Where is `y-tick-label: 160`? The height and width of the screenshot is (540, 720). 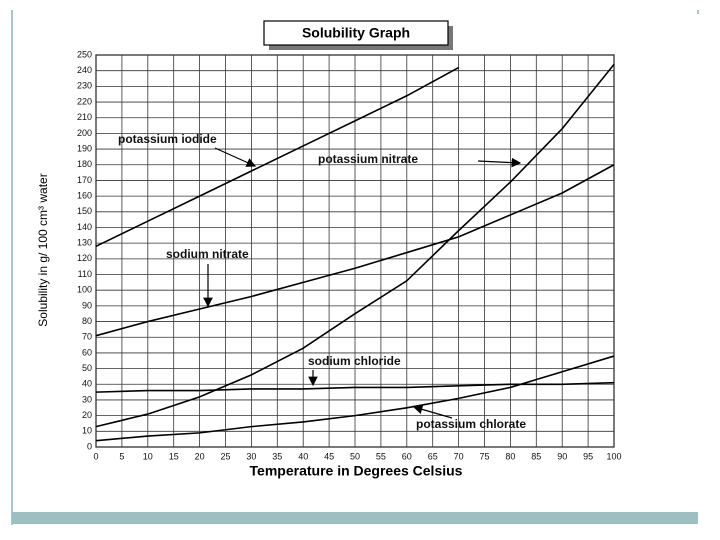
y-tick-label: 160 is located at coordinates (84, 195).